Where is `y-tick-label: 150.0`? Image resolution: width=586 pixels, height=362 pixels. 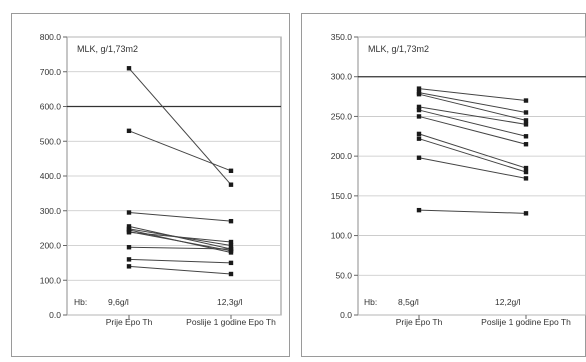 y-tick-label: 150.0 is located at coordinates (342, 196).